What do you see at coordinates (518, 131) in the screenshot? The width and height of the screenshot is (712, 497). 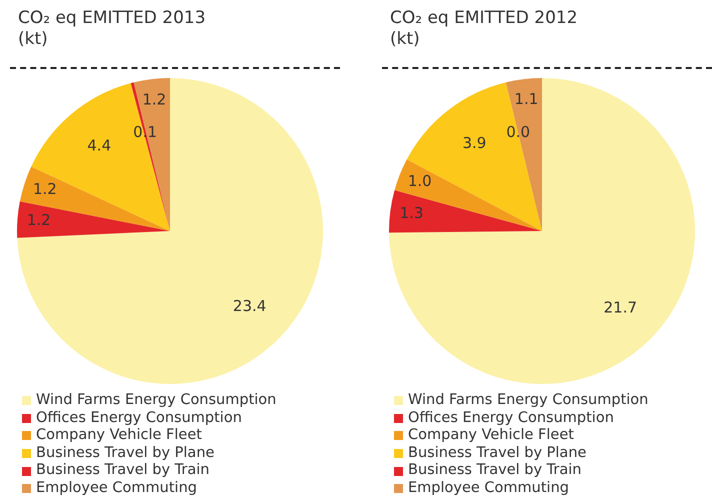 I see `text: 0.0` at bounding box center [518, 131].